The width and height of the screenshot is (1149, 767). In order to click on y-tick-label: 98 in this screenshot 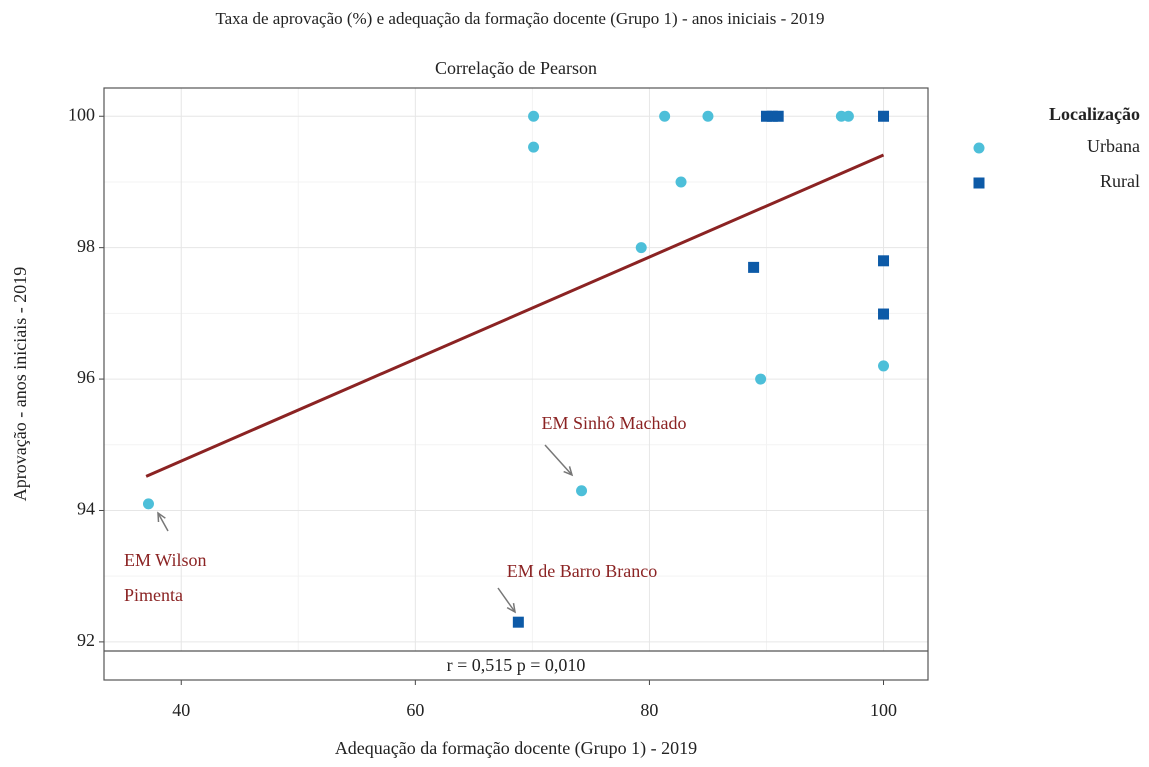, I will do `click(86, 246)`.